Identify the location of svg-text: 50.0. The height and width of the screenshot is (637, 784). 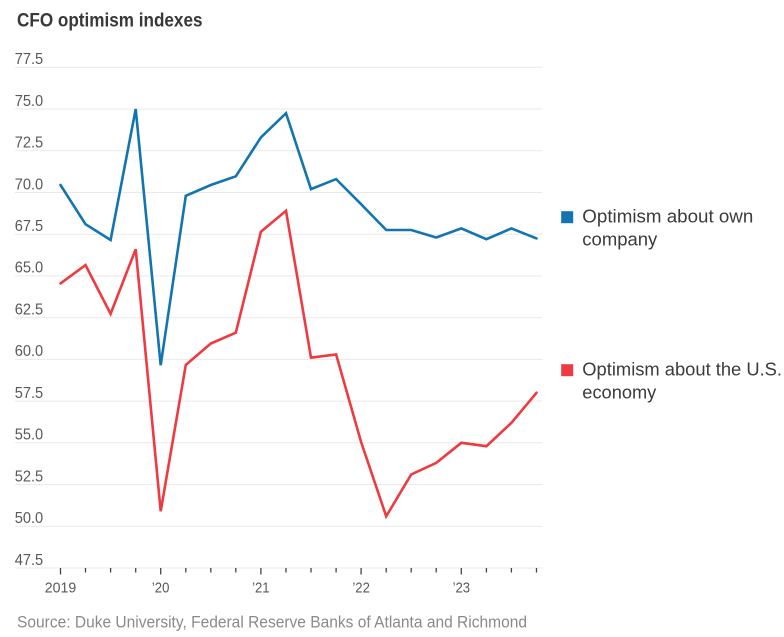
(29, 518).